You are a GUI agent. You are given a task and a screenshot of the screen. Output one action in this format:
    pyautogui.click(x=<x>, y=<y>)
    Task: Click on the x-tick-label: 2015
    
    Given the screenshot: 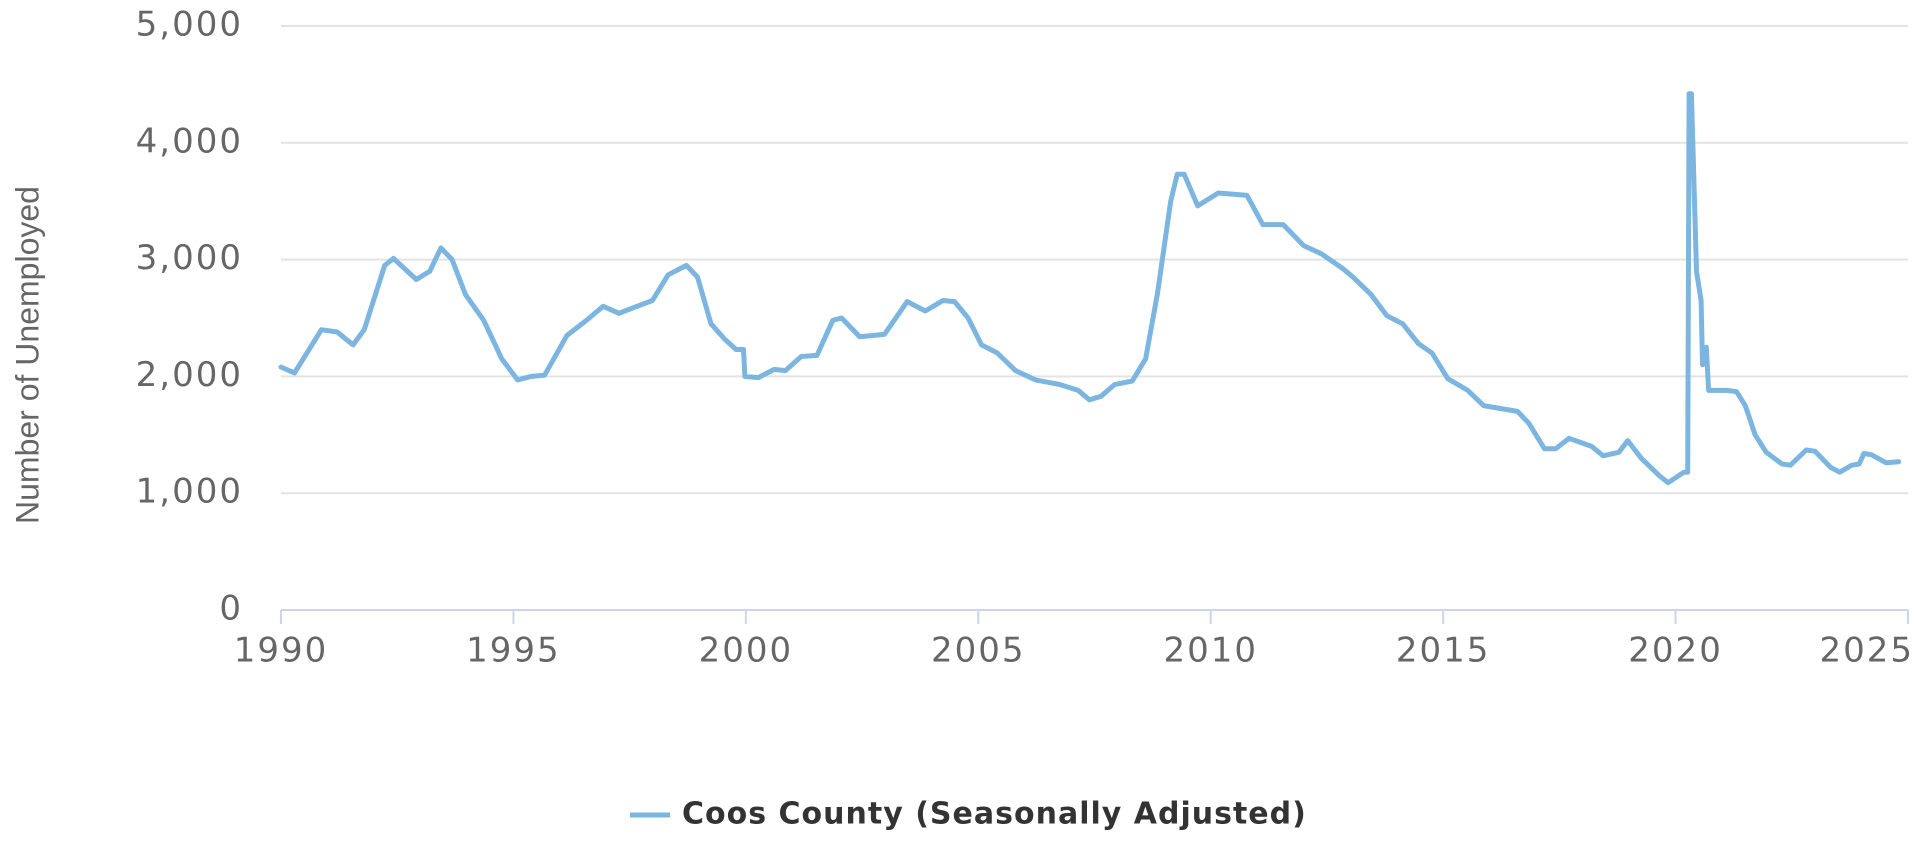 What is the action you would take?
    pyautogui.click(x=1443, y=651)
    